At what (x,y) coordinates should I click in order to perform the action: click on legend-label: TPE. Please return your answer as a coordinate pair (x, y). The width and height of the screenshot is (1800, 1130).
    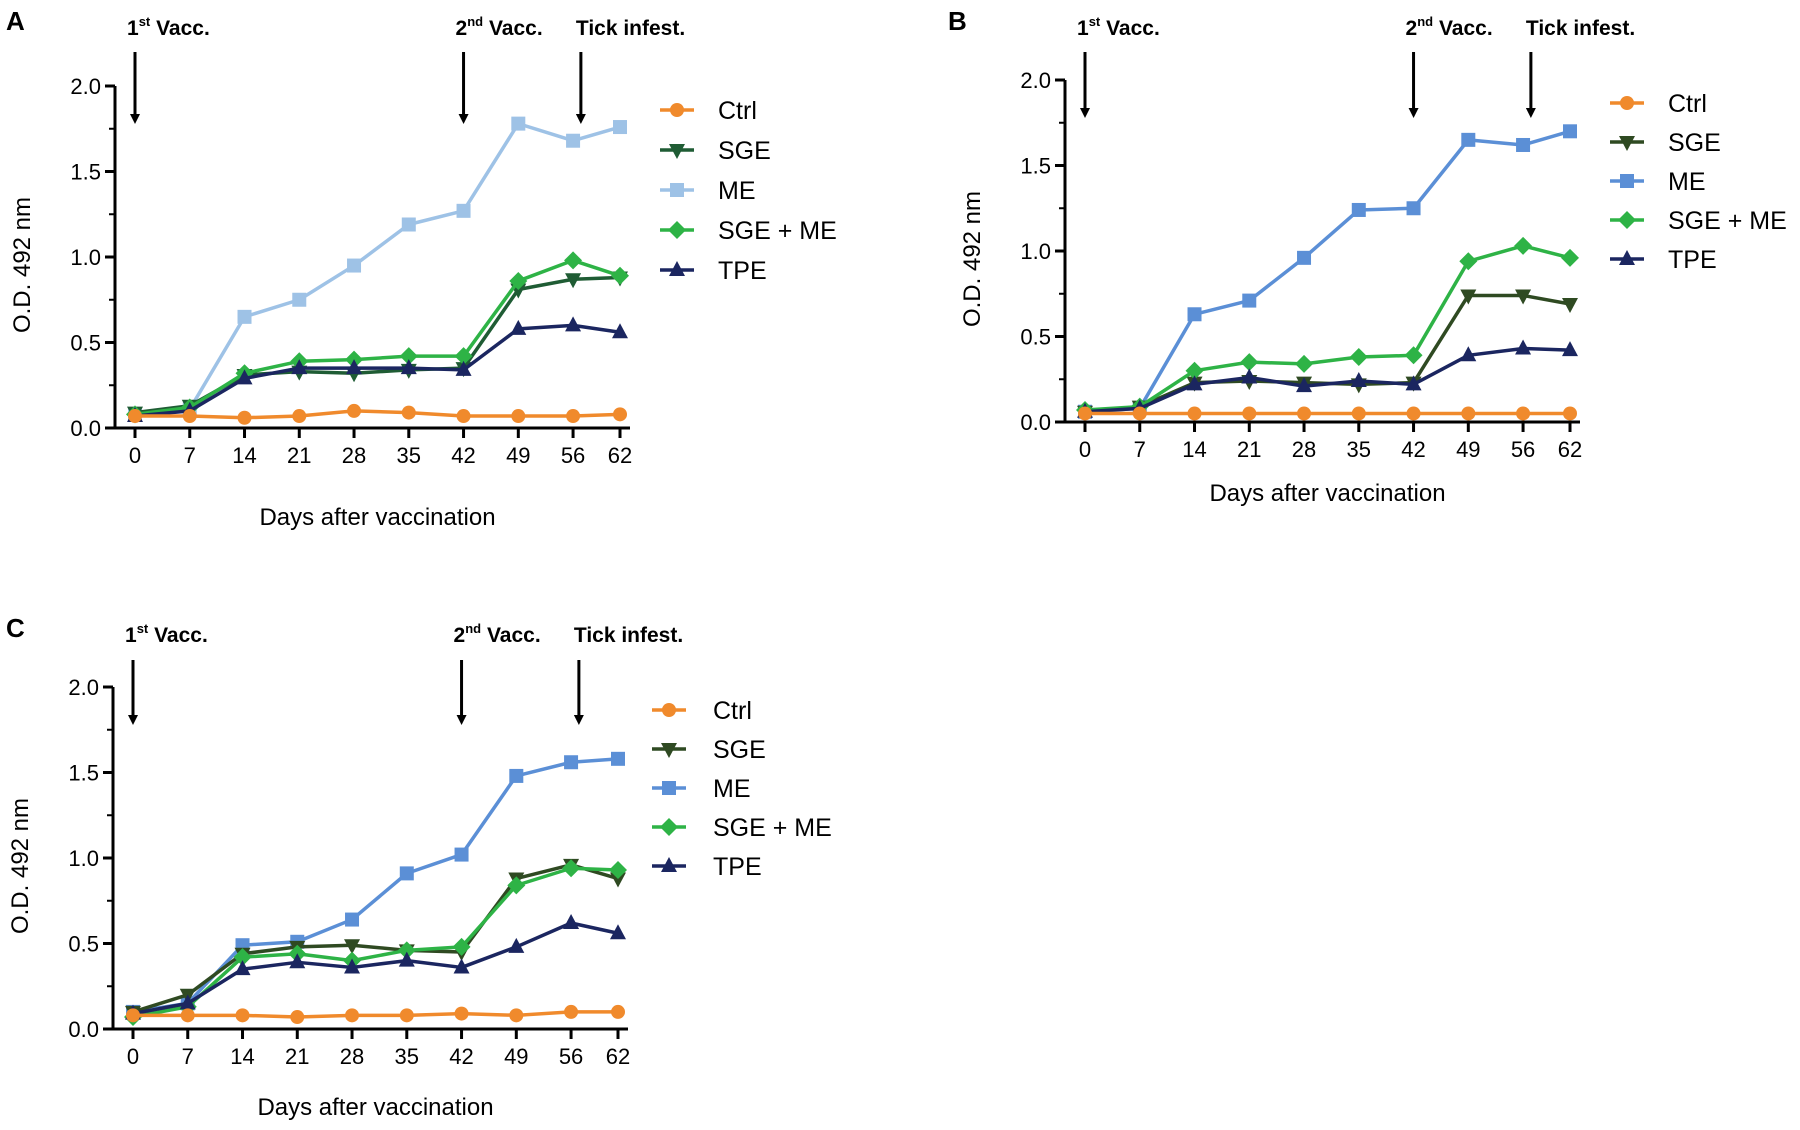
    Looking at the image, I should click on (742, 271).